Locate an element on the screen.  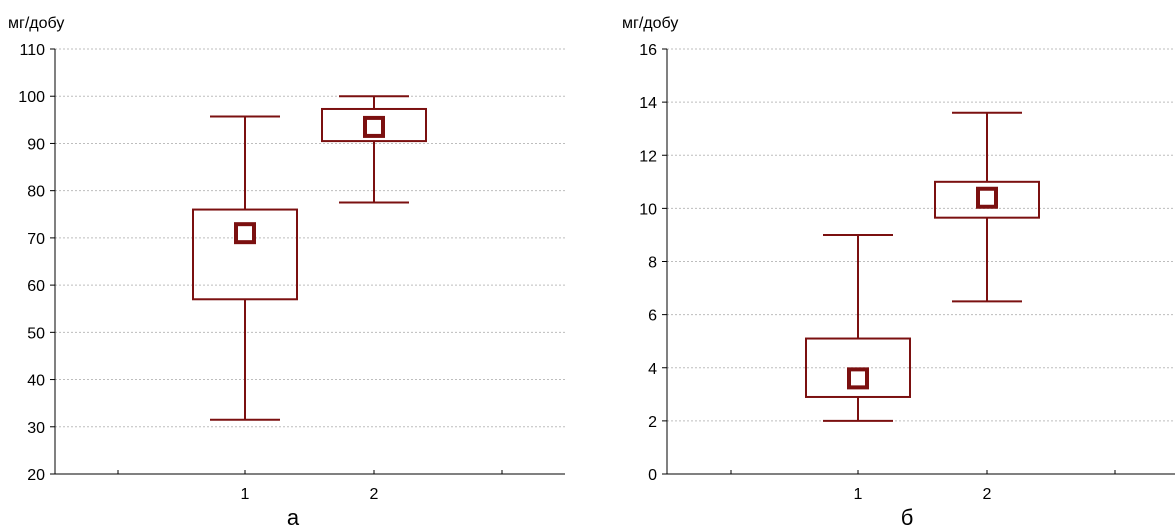
y-tick-label: 20 is located at coordinates (36, 475).